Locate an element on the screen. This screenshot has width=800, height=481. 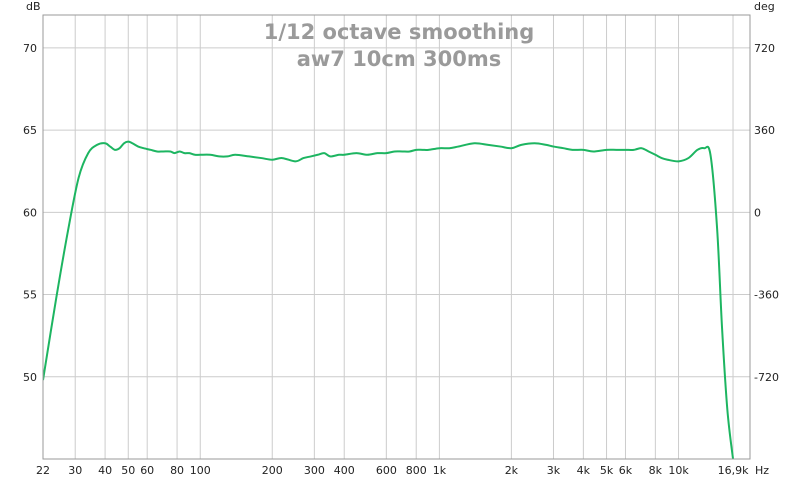
x-tick-label: 1k is located at coordinates (440, 470).